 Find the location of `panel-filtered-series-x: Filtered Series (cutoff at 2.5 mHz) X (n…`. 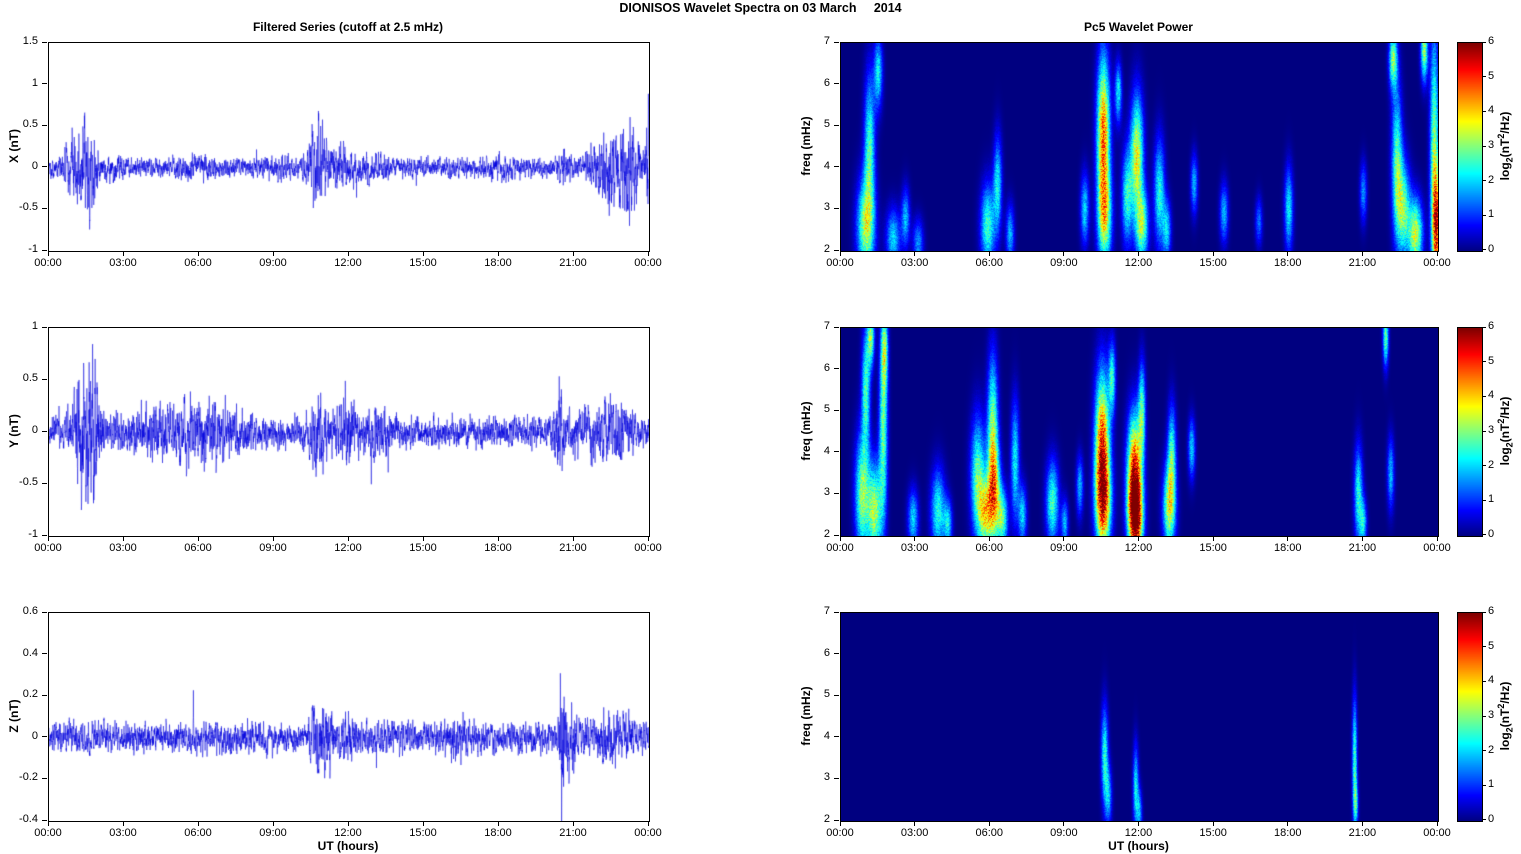

panel-filtered-series-x: Filtered Series (cutoff at 2.5 mHz) X (n… is located at coordinates (334, 144).